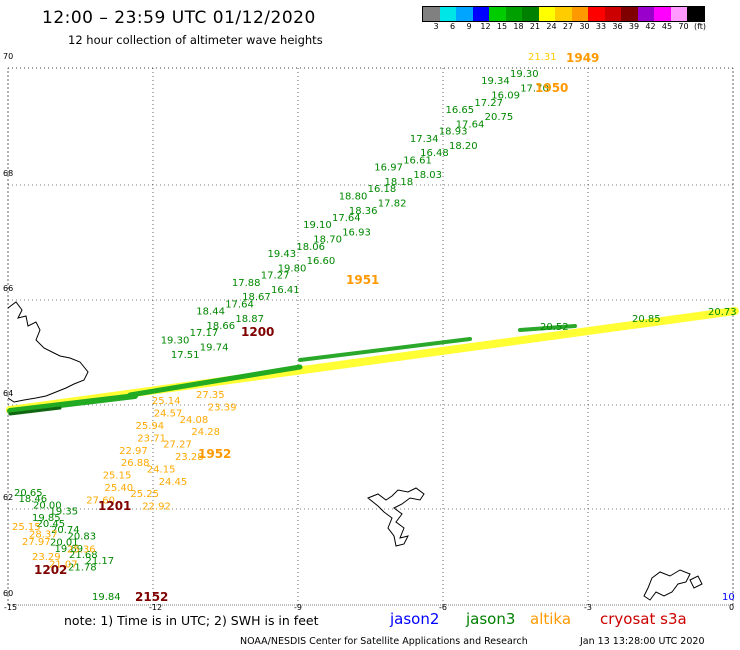 The width and height of the screenshot is (740, 650). Describe the element at coordinates (81, 550) in the screenshot. I see `wave-height-value: 25.36` at that location.